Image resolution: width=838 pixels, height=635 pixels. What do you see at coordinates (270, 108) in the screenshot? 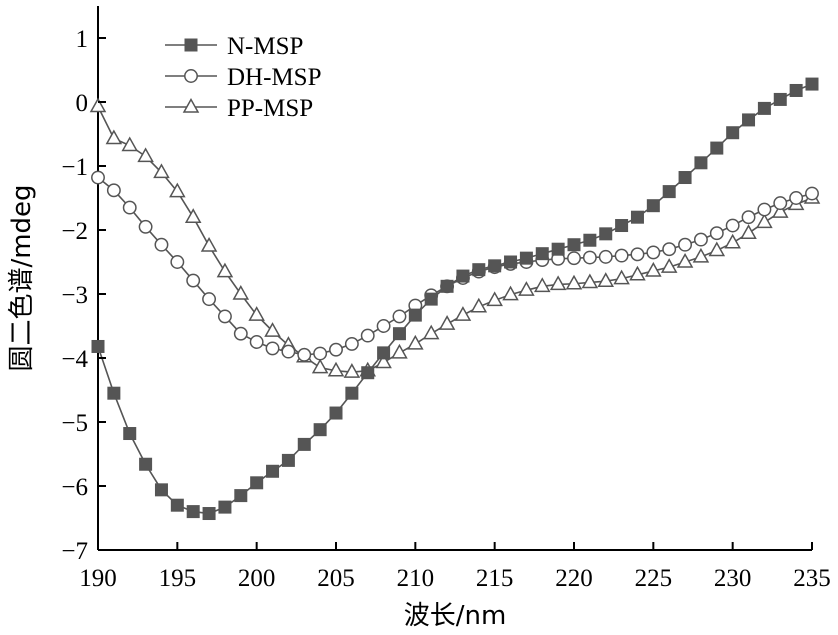
I see `legend-label: PP-MSP` at bounding box center [270, 108].